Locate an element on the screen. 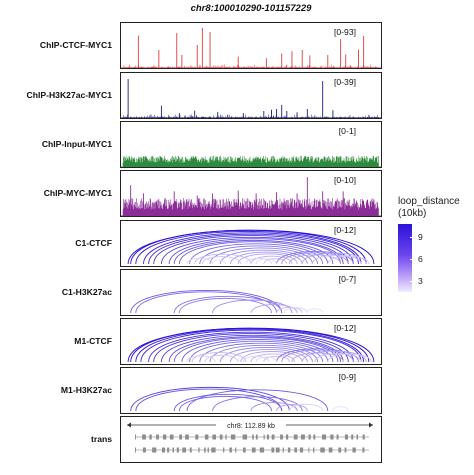 Image resolution: width=474 pixels, height=475 pixels. track-panel: [0-39] is located at coordinates (251, 95).